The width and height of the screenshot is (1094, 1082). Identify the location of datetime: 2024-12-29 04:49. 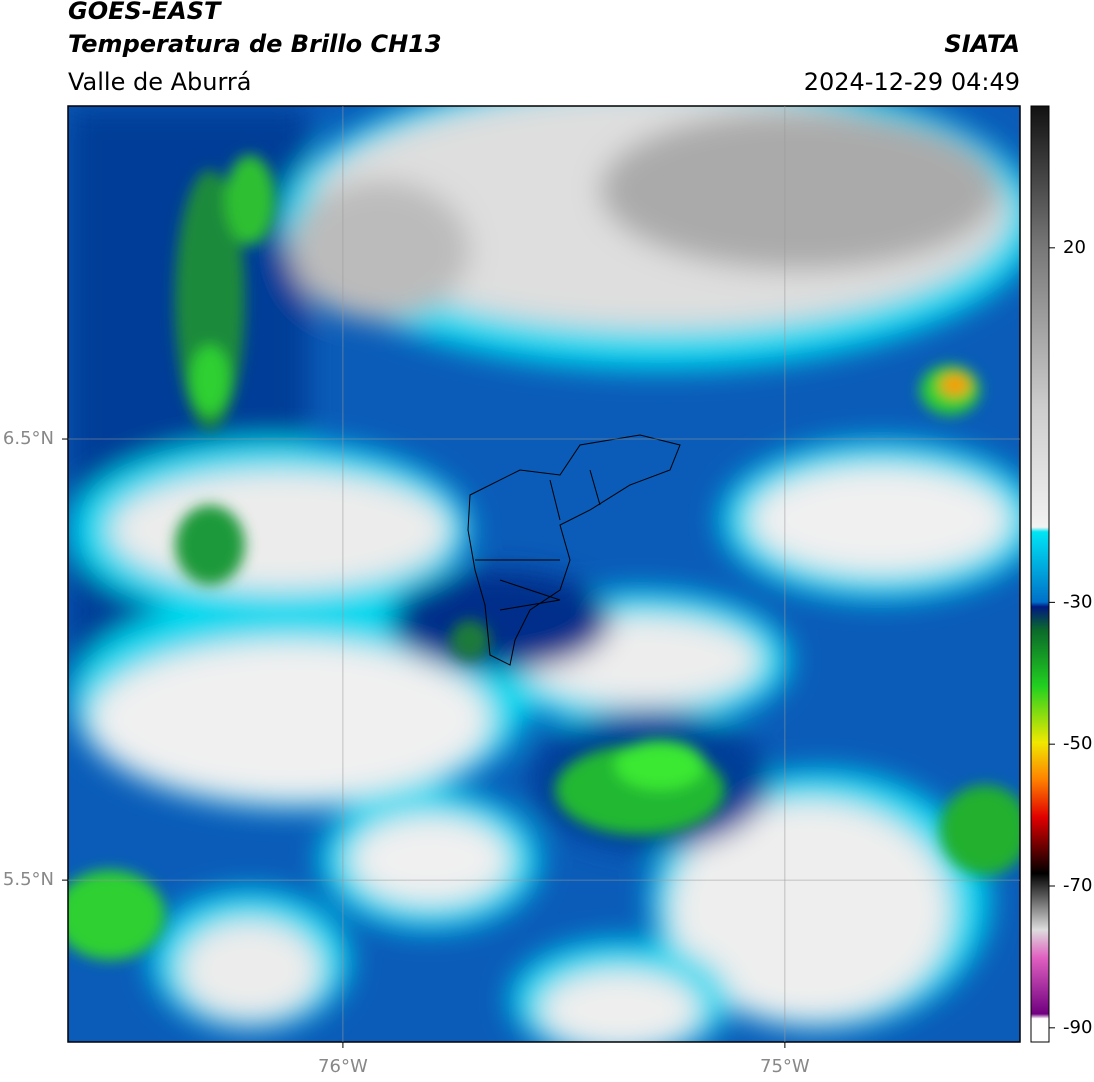
(912, 82).